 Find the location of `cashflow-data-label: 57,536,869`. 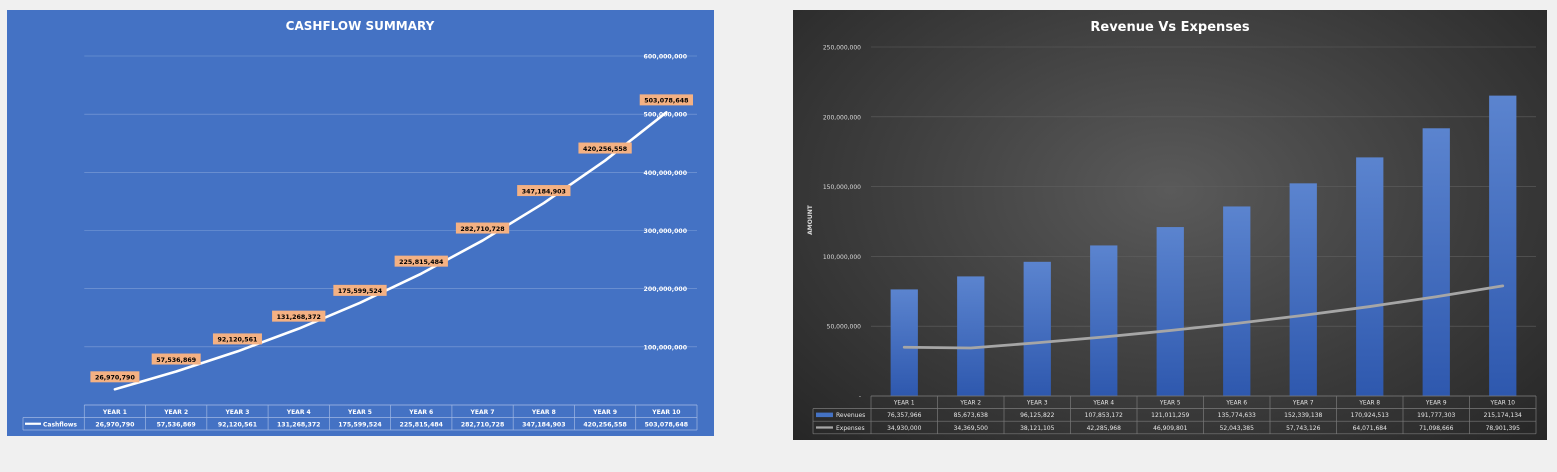

cashflow-data-label: 57,536,869 is located at coordinates (176, 360).